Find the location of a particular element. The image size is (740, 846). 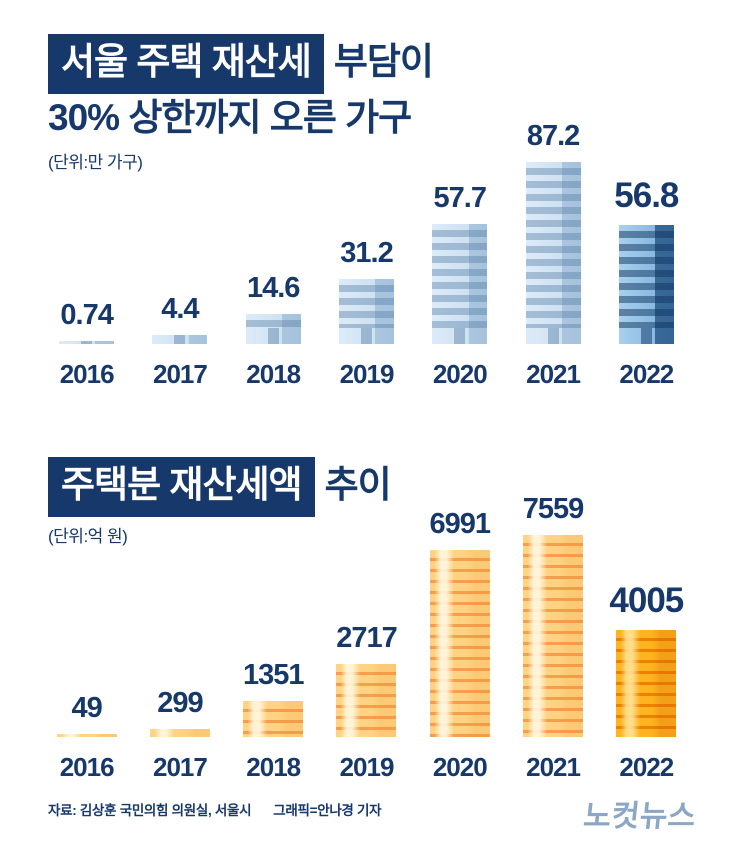

bar-group-2016: 0.74 2016 is located at coordinates (86, 344).